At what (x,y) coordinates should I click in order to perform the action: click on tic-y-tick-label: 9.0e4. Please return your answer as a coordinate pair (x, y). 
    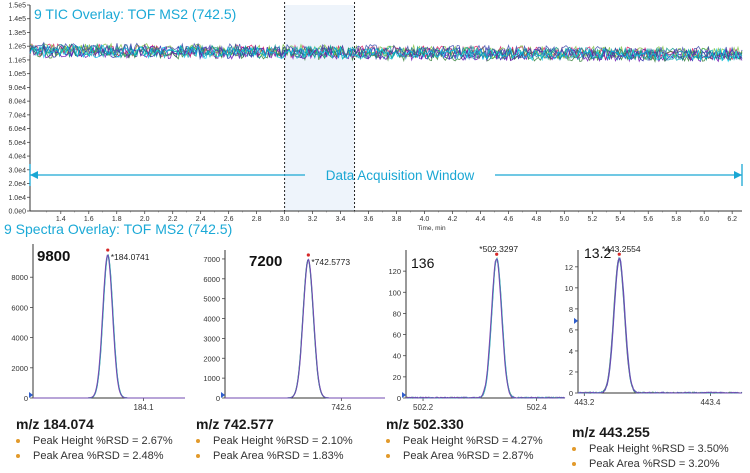
    Looking at the image, I should click on (17, 88).